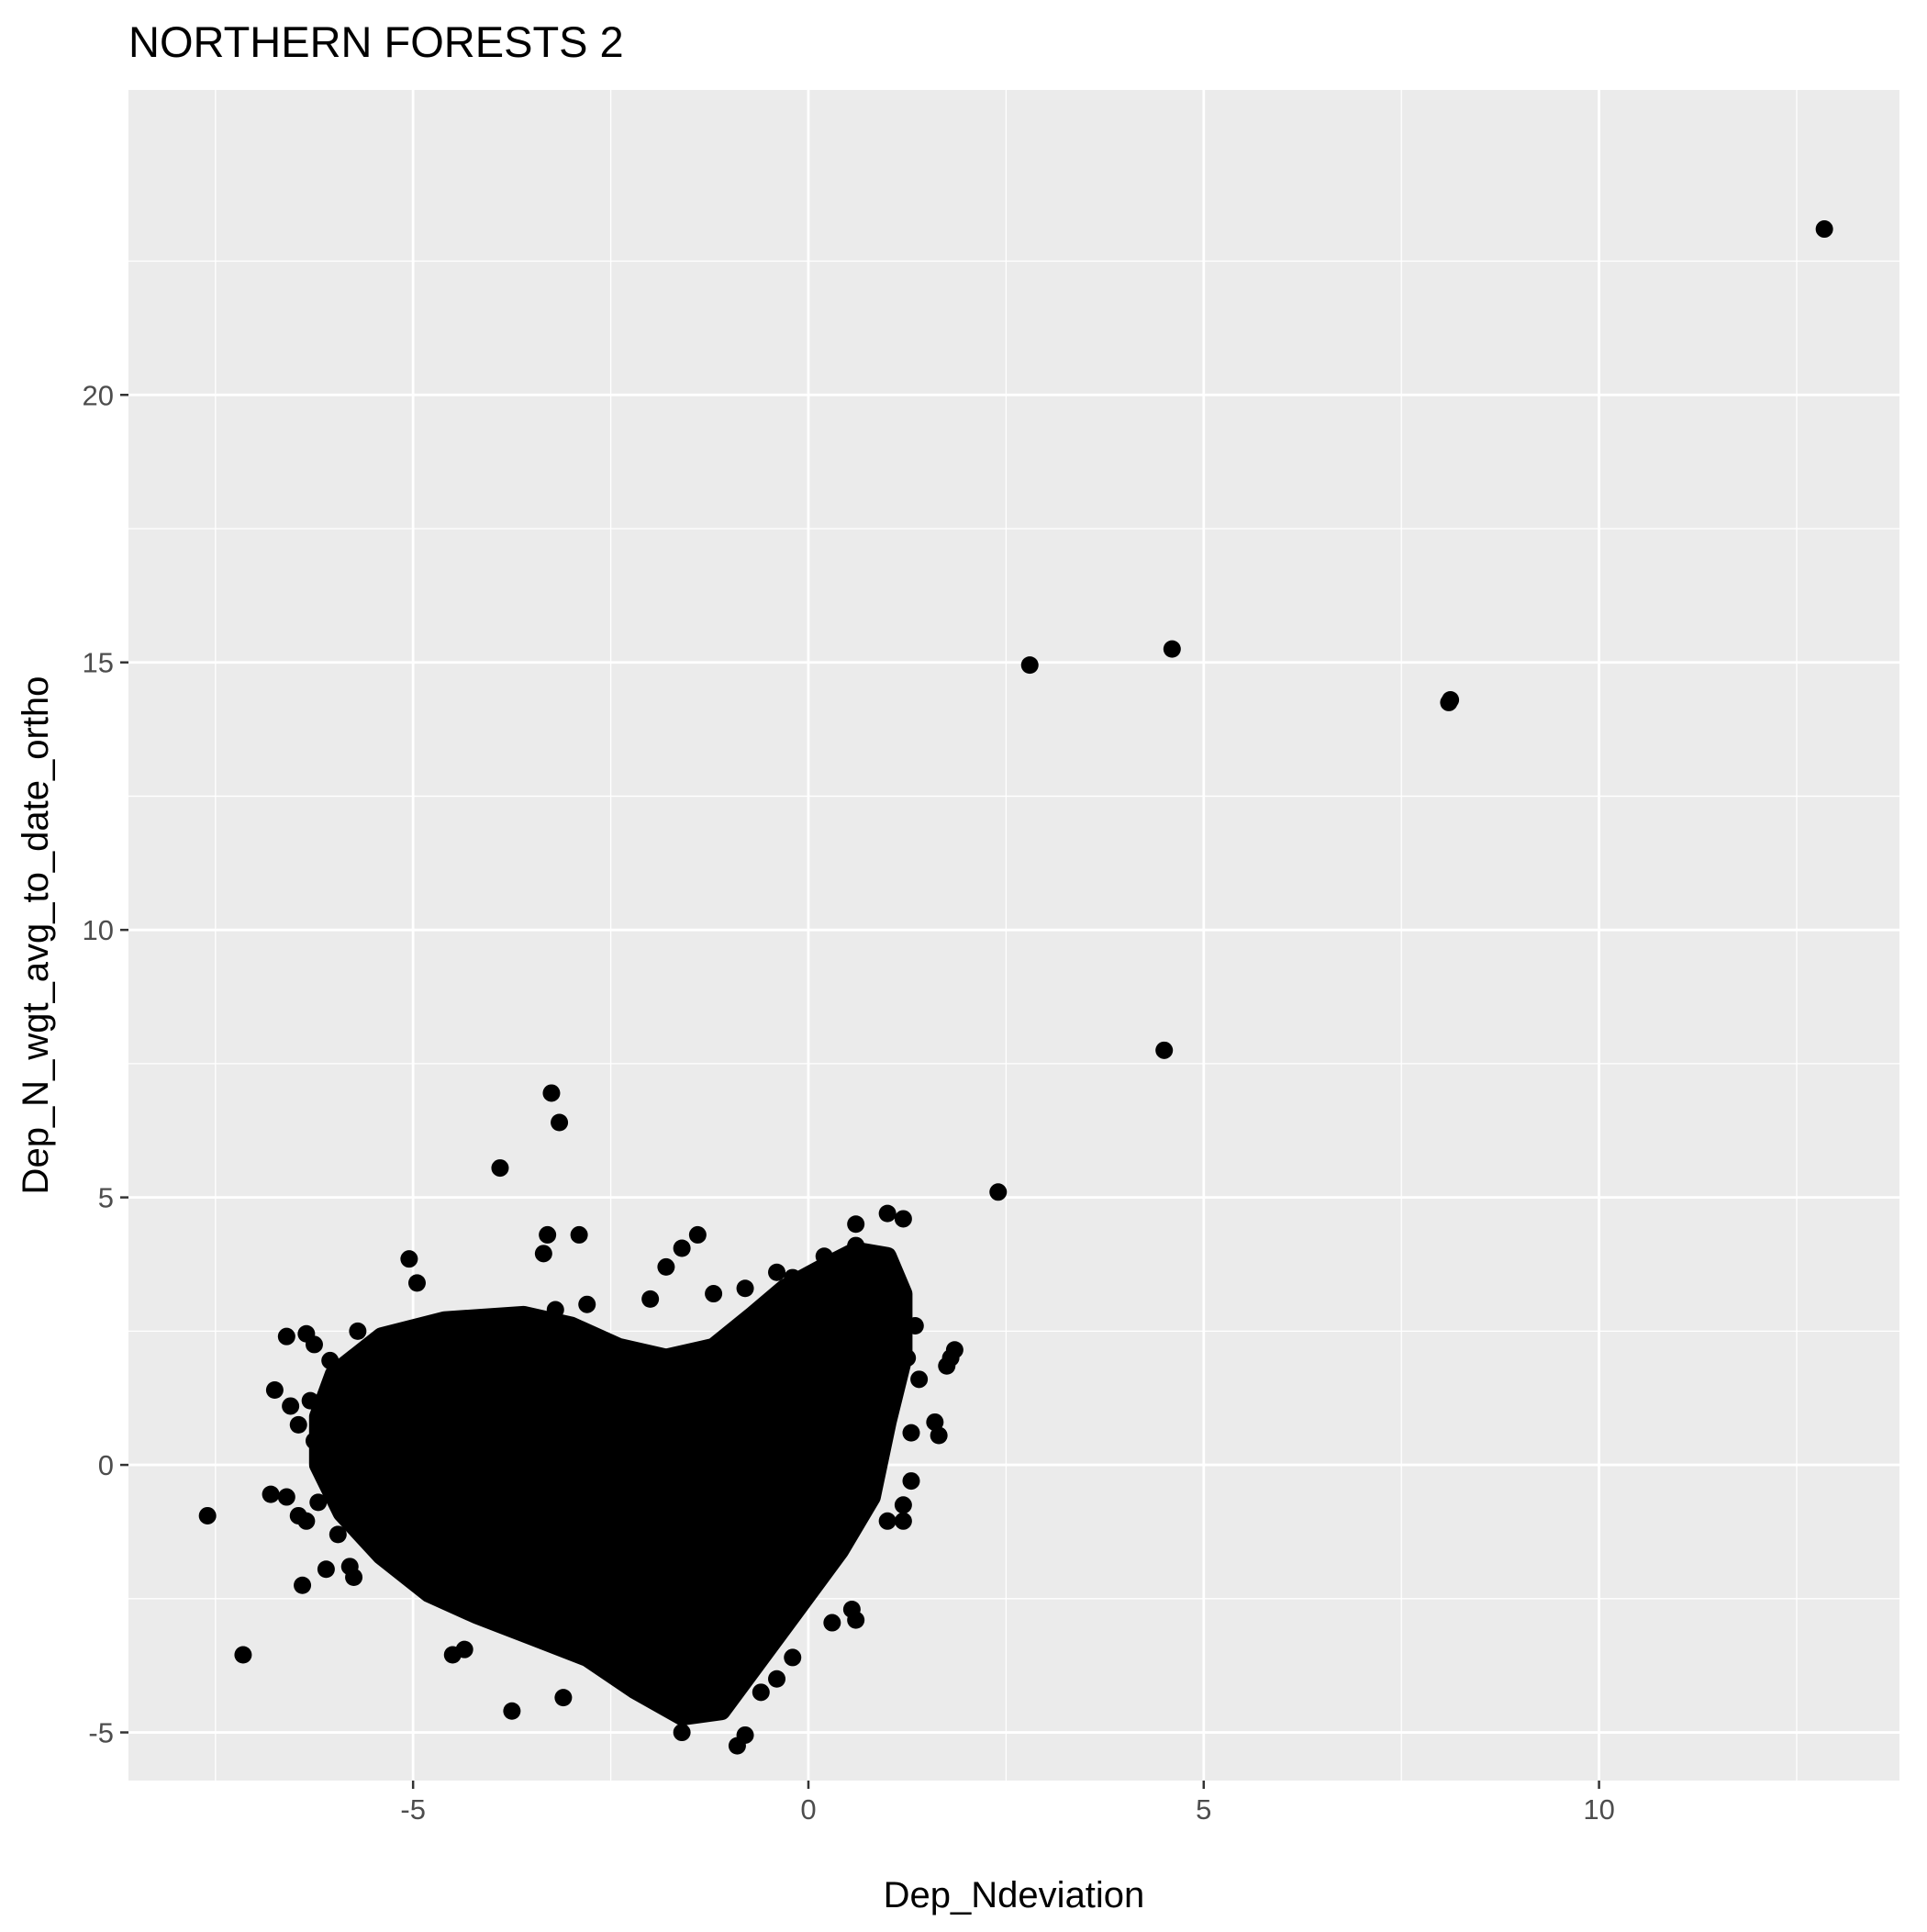 This screenshot has height=1932, width=1927. What do you see at coordinates (1014, 1895) in the screenshot?
I see `x-axis-title: Dep_Ndeviation` at bounding box center [1014, 1895].